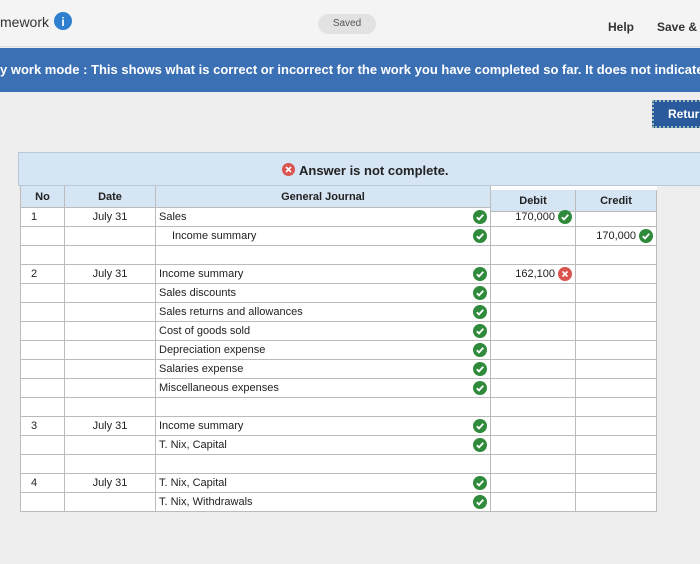  I want to click on account: Sales, so click(323, 217).